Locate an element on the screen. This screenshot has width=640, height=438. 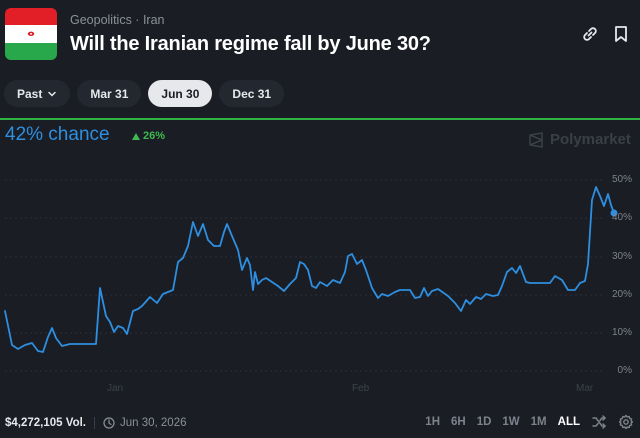
divider is located at coordinates (320, 119).